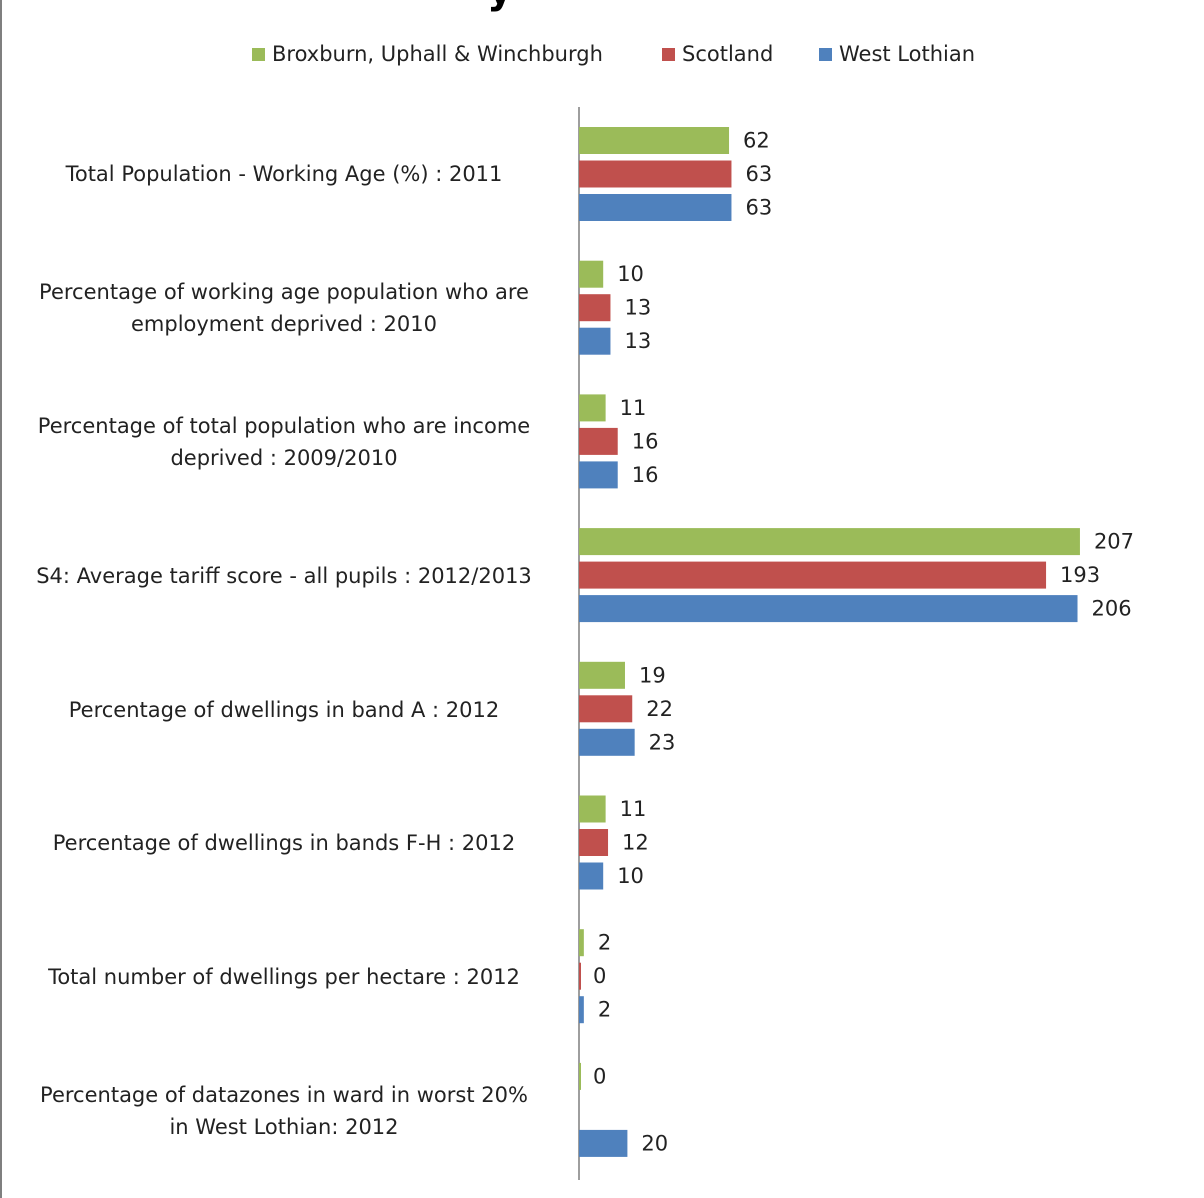 The height and width of the screenshot is (1198, 1204). I want to click on data-label-broxburn-4: 19, so click(652, 675).